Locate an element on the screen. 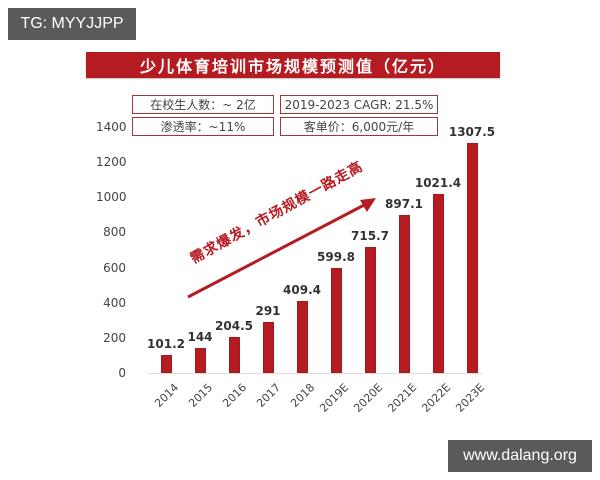 The image size is (600, 480). bar-2023E is located at coordinates (472, 258).